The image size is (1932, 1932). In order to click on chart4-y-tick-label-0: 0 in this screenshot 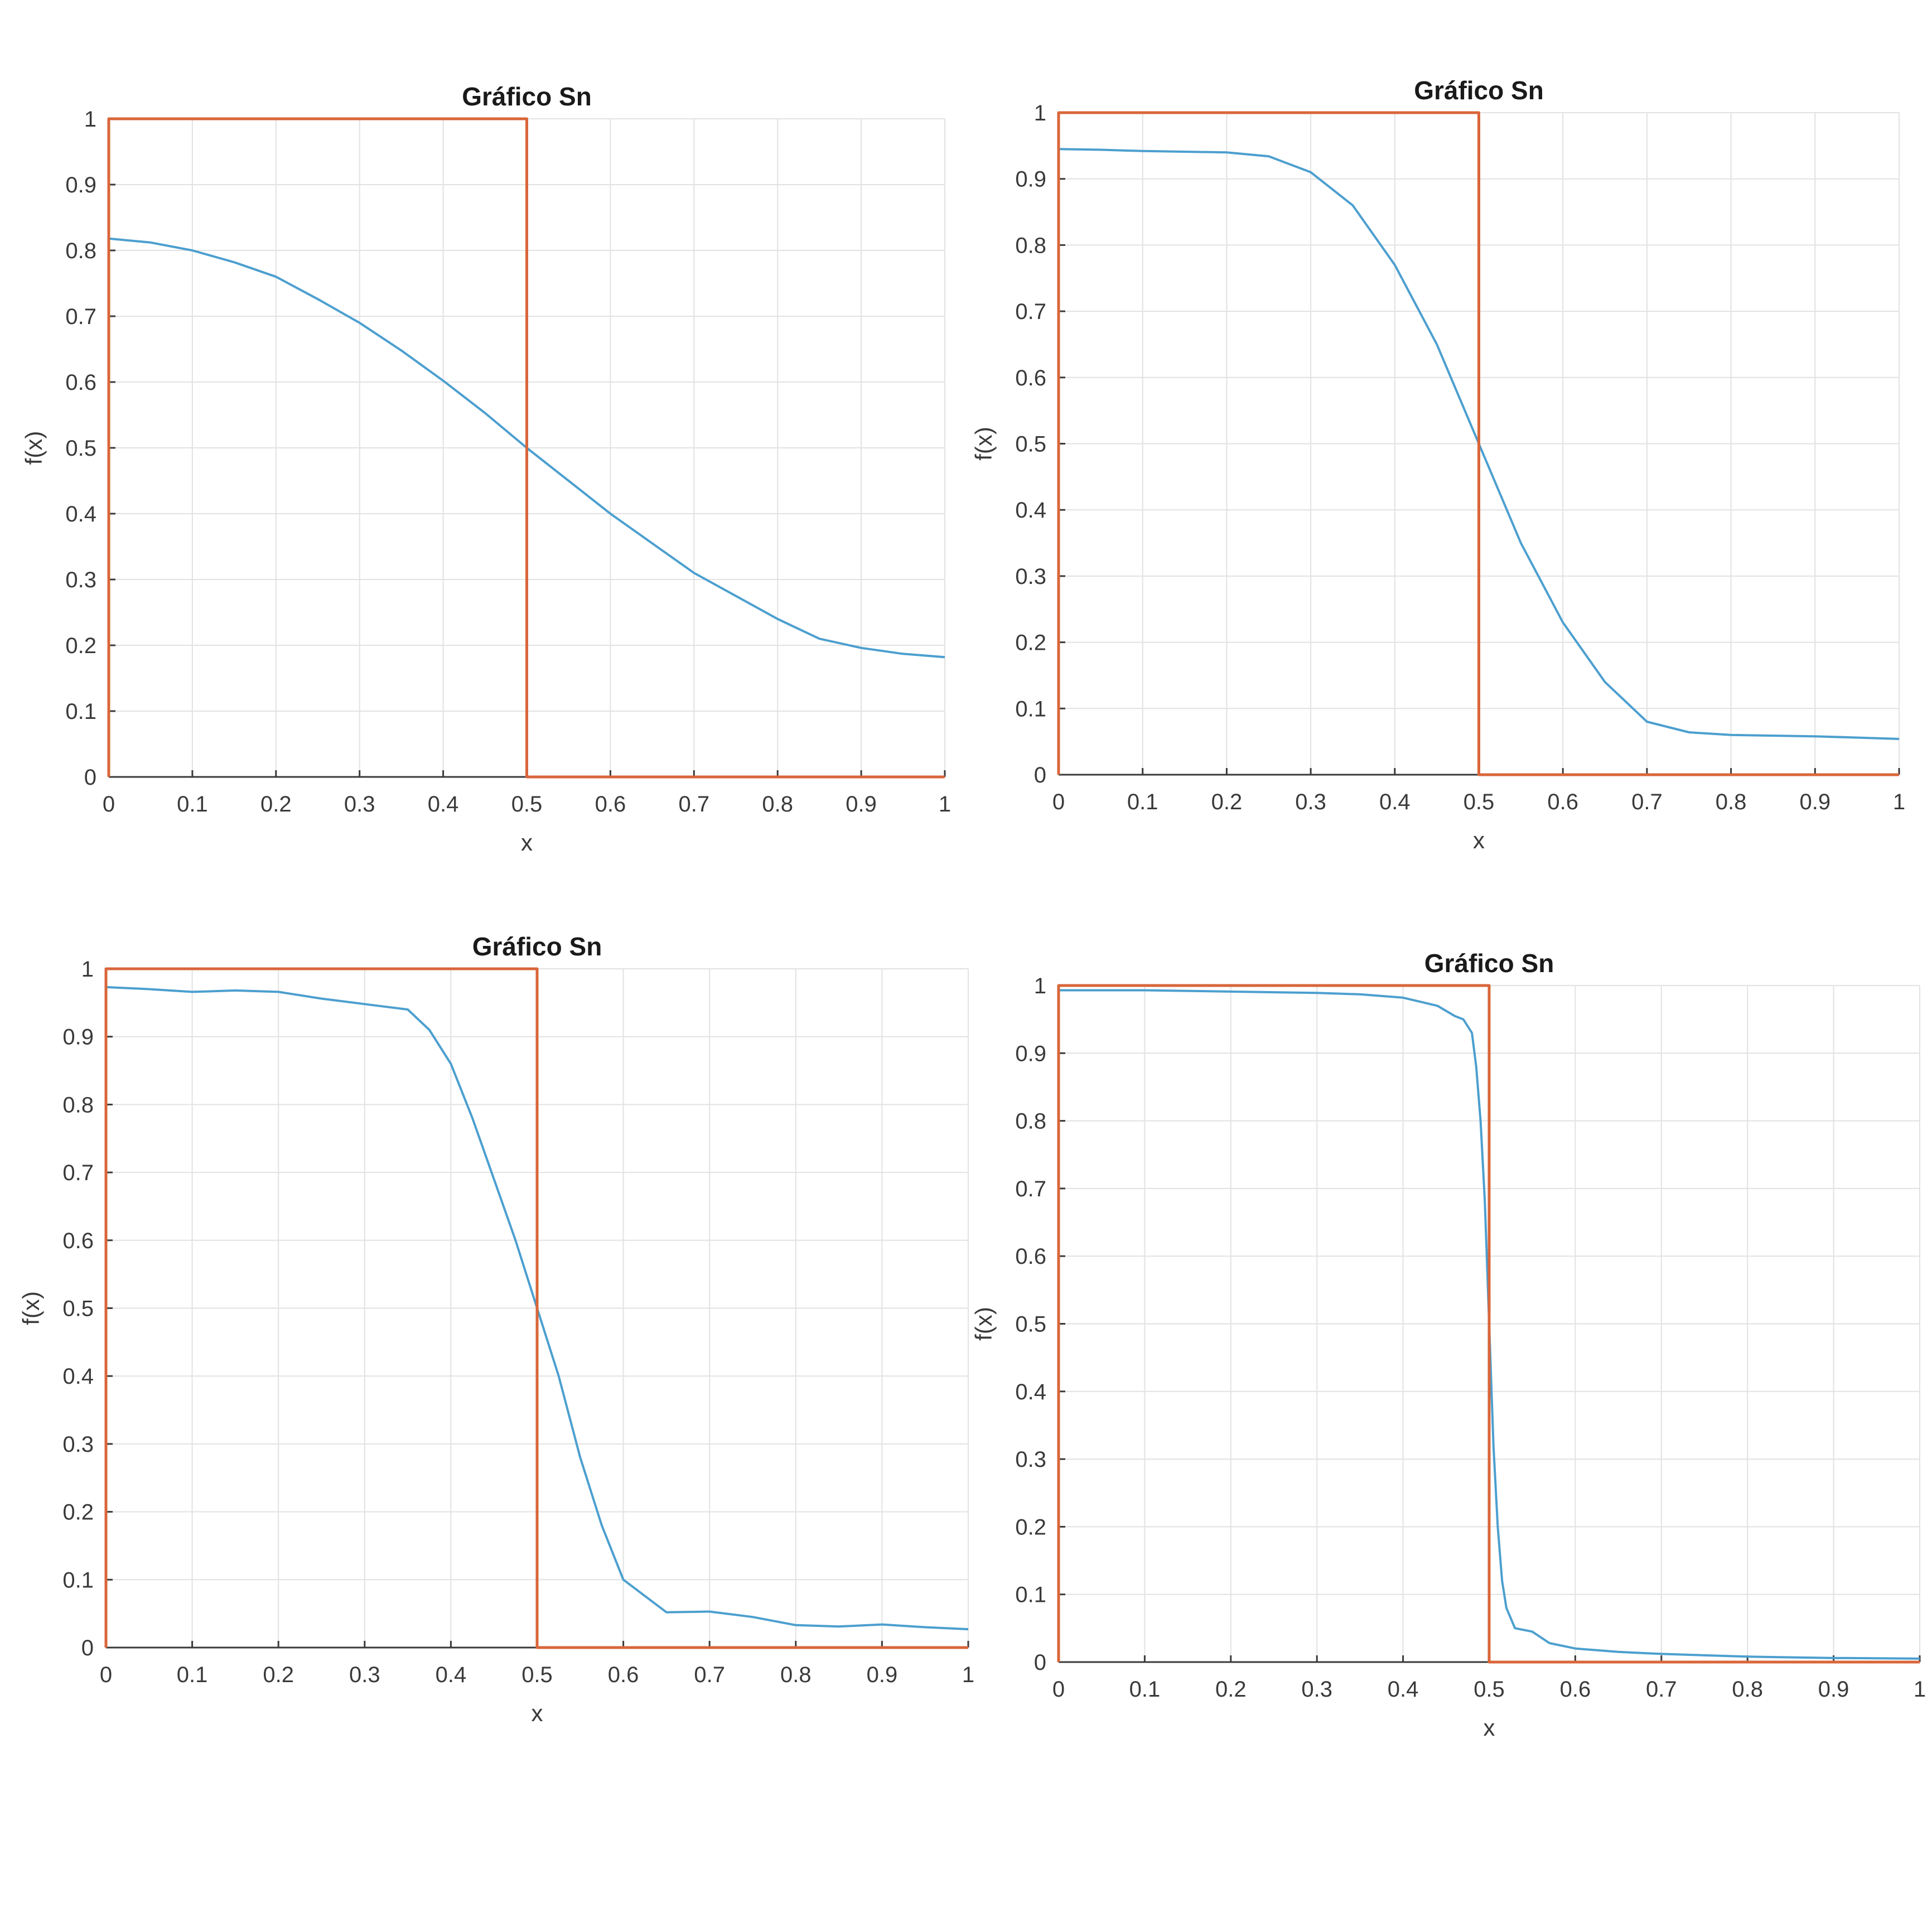, I will do `click(1040, 1662)`.